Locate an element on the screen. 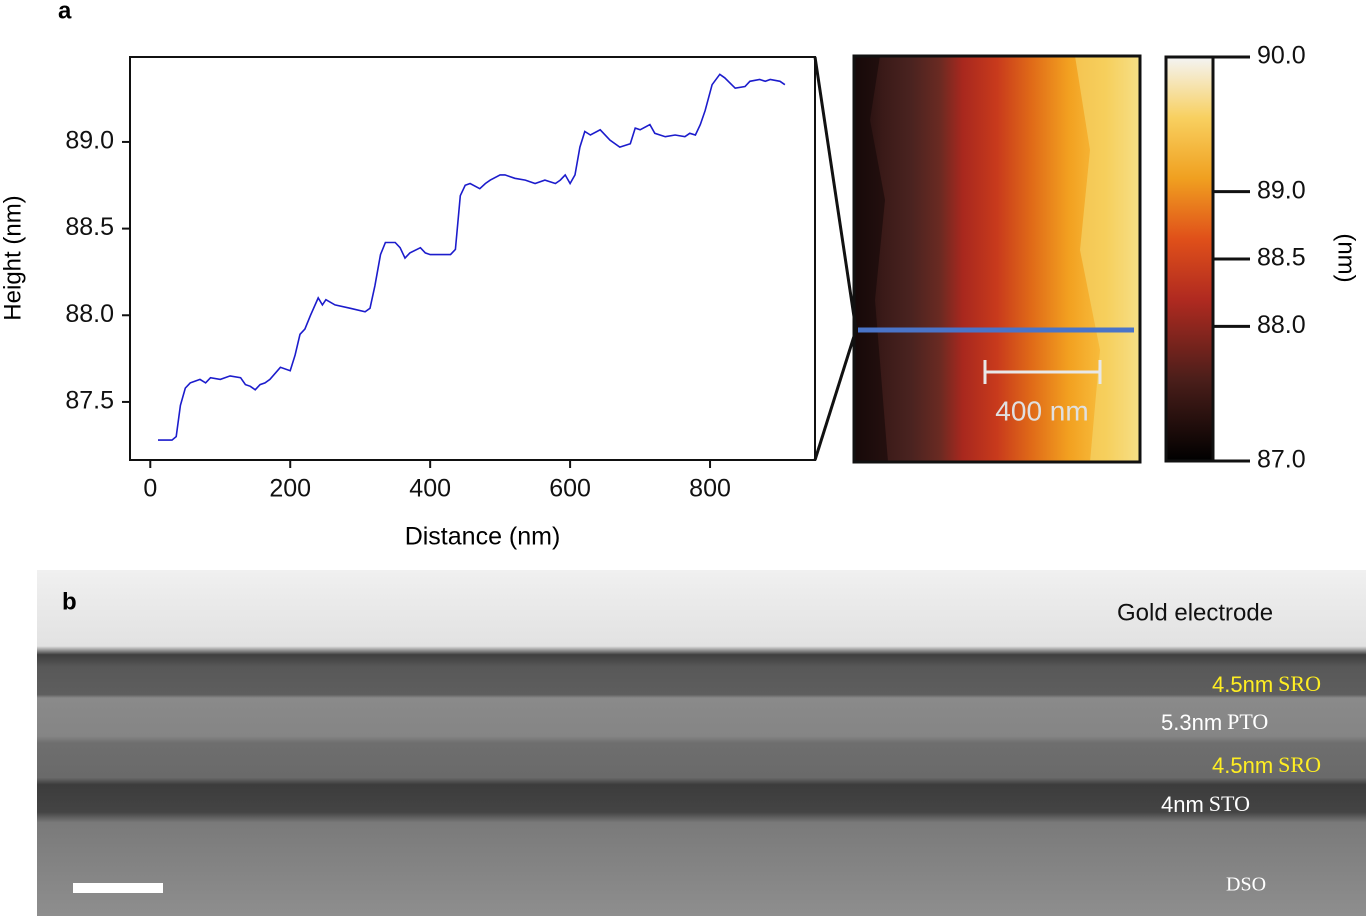  colorbar is located at coordinates (1189, 259).